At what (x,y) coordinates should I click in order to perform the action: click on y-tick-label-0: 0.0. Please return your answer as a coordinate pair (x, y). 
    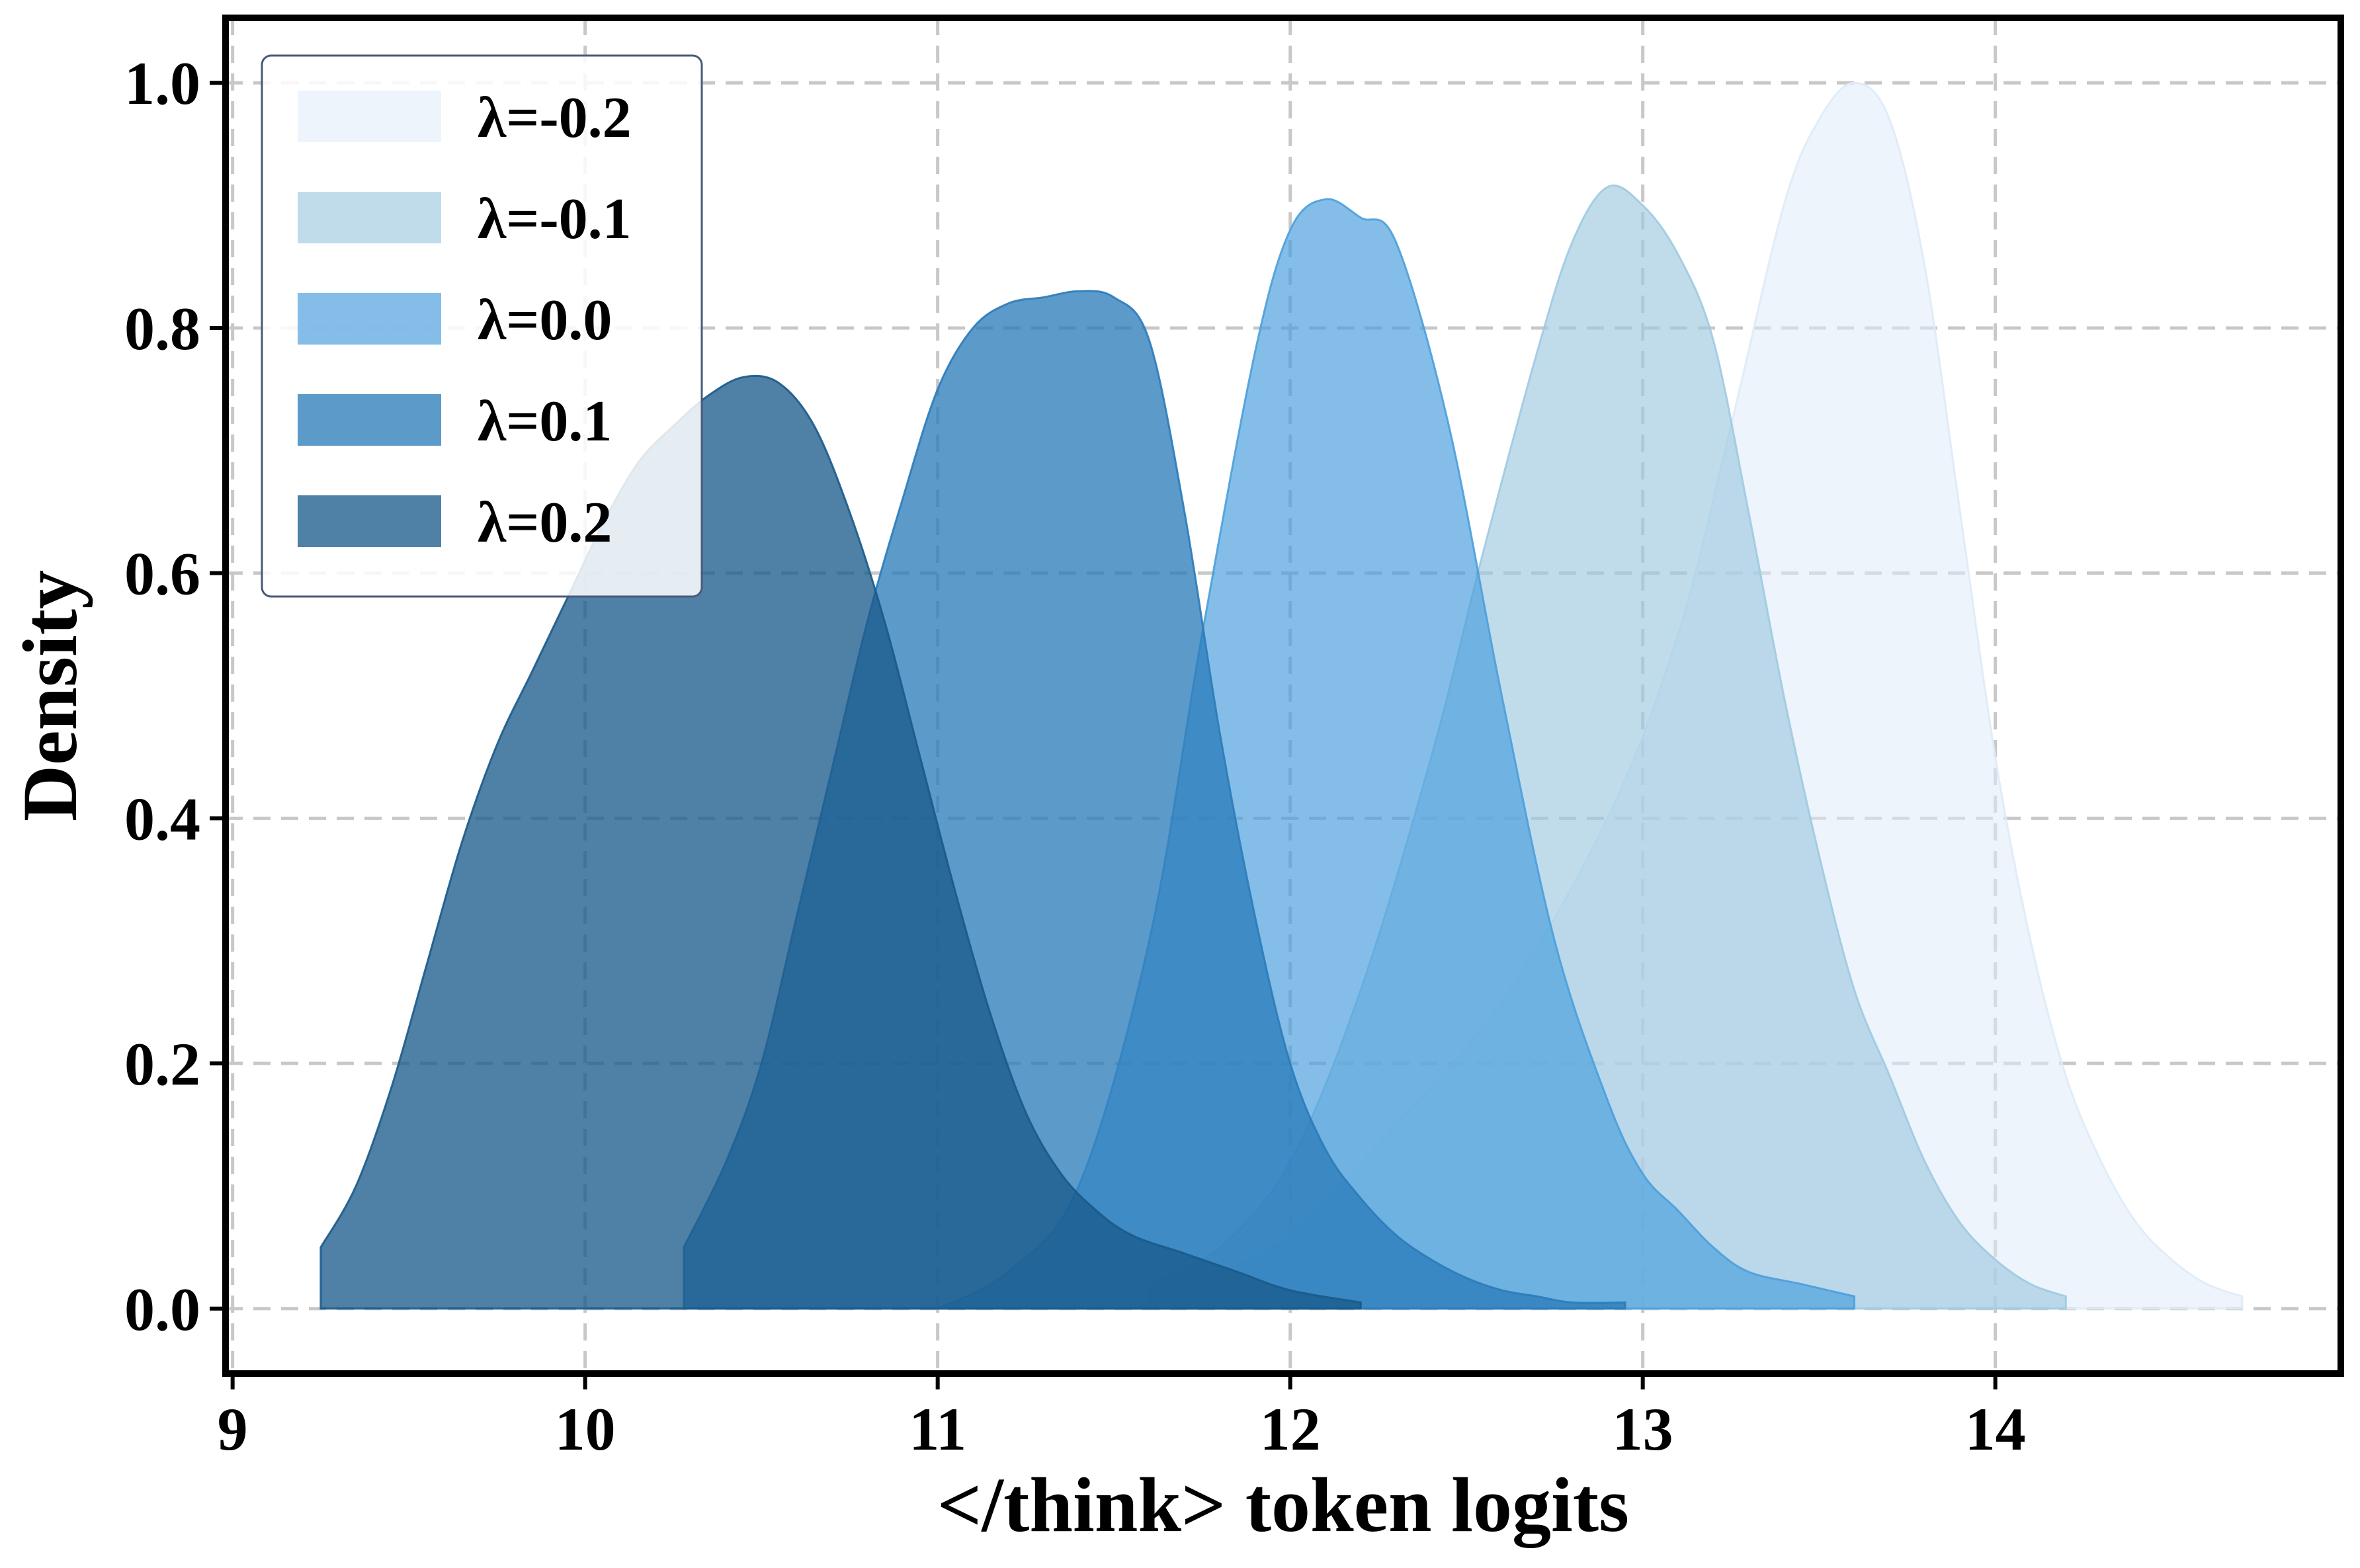
    Looking at the image, I should click on (162, 1309).